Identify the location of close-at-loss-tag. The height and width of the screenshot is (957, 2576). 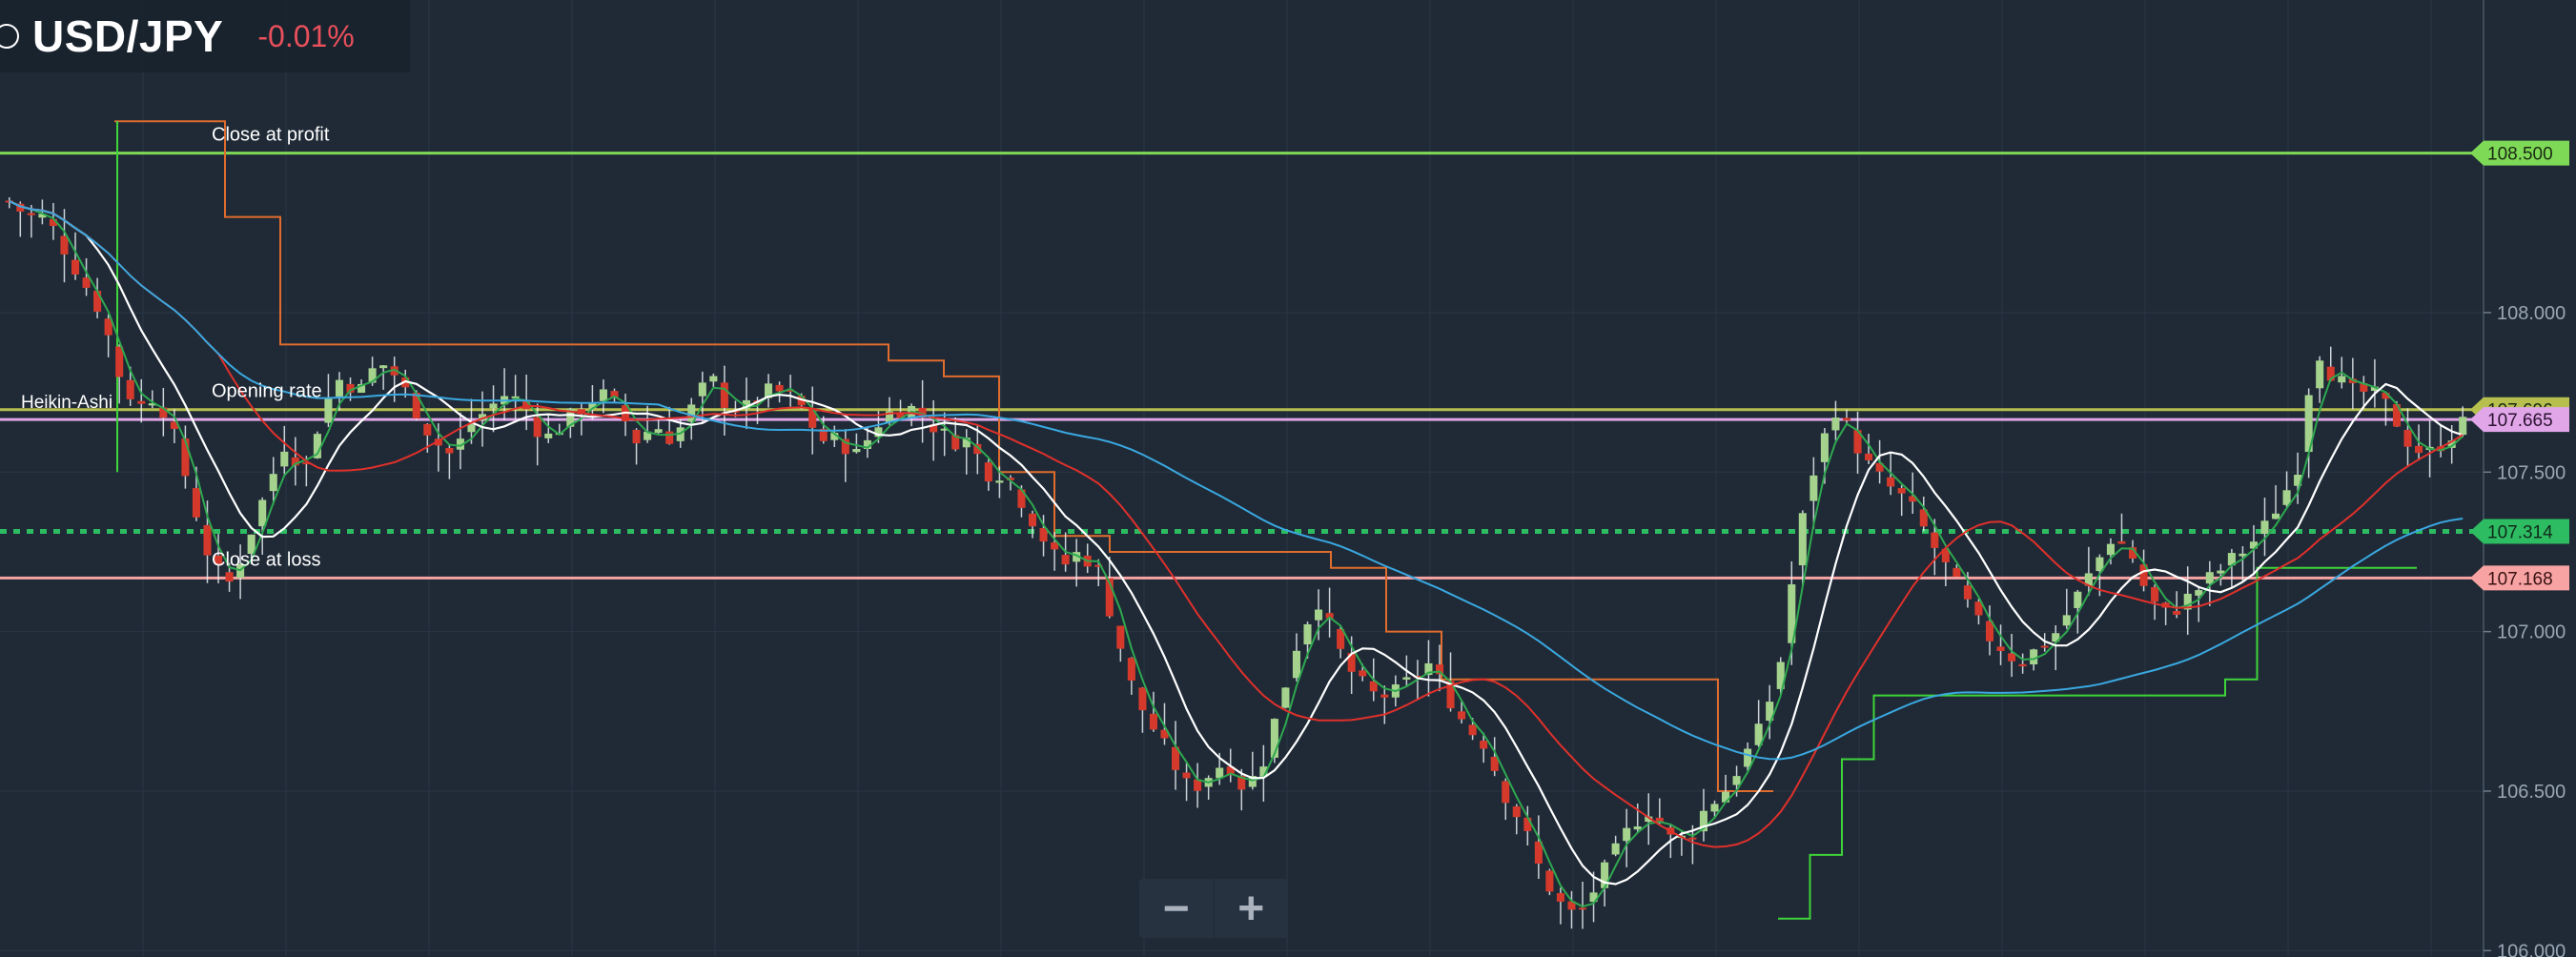
(2519, 578).